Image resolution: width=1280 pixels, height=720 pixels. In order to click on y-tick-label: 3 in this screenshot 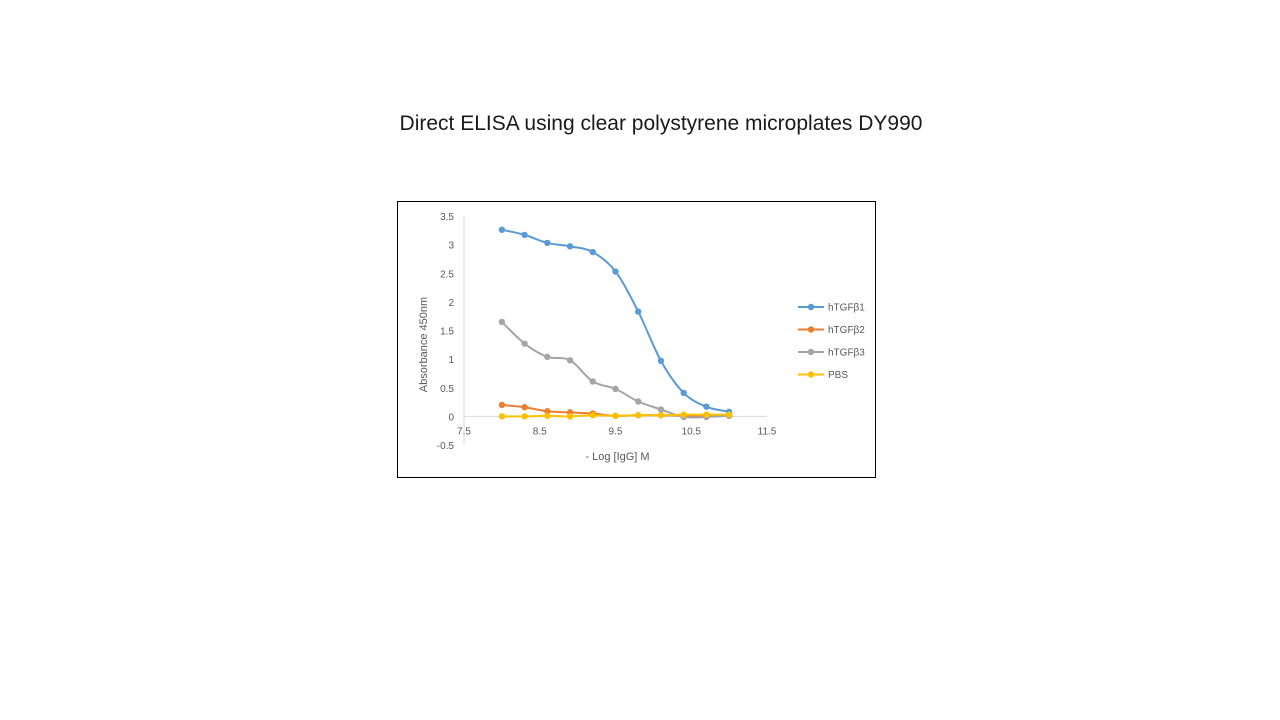, I will do `click(451, 246)`.